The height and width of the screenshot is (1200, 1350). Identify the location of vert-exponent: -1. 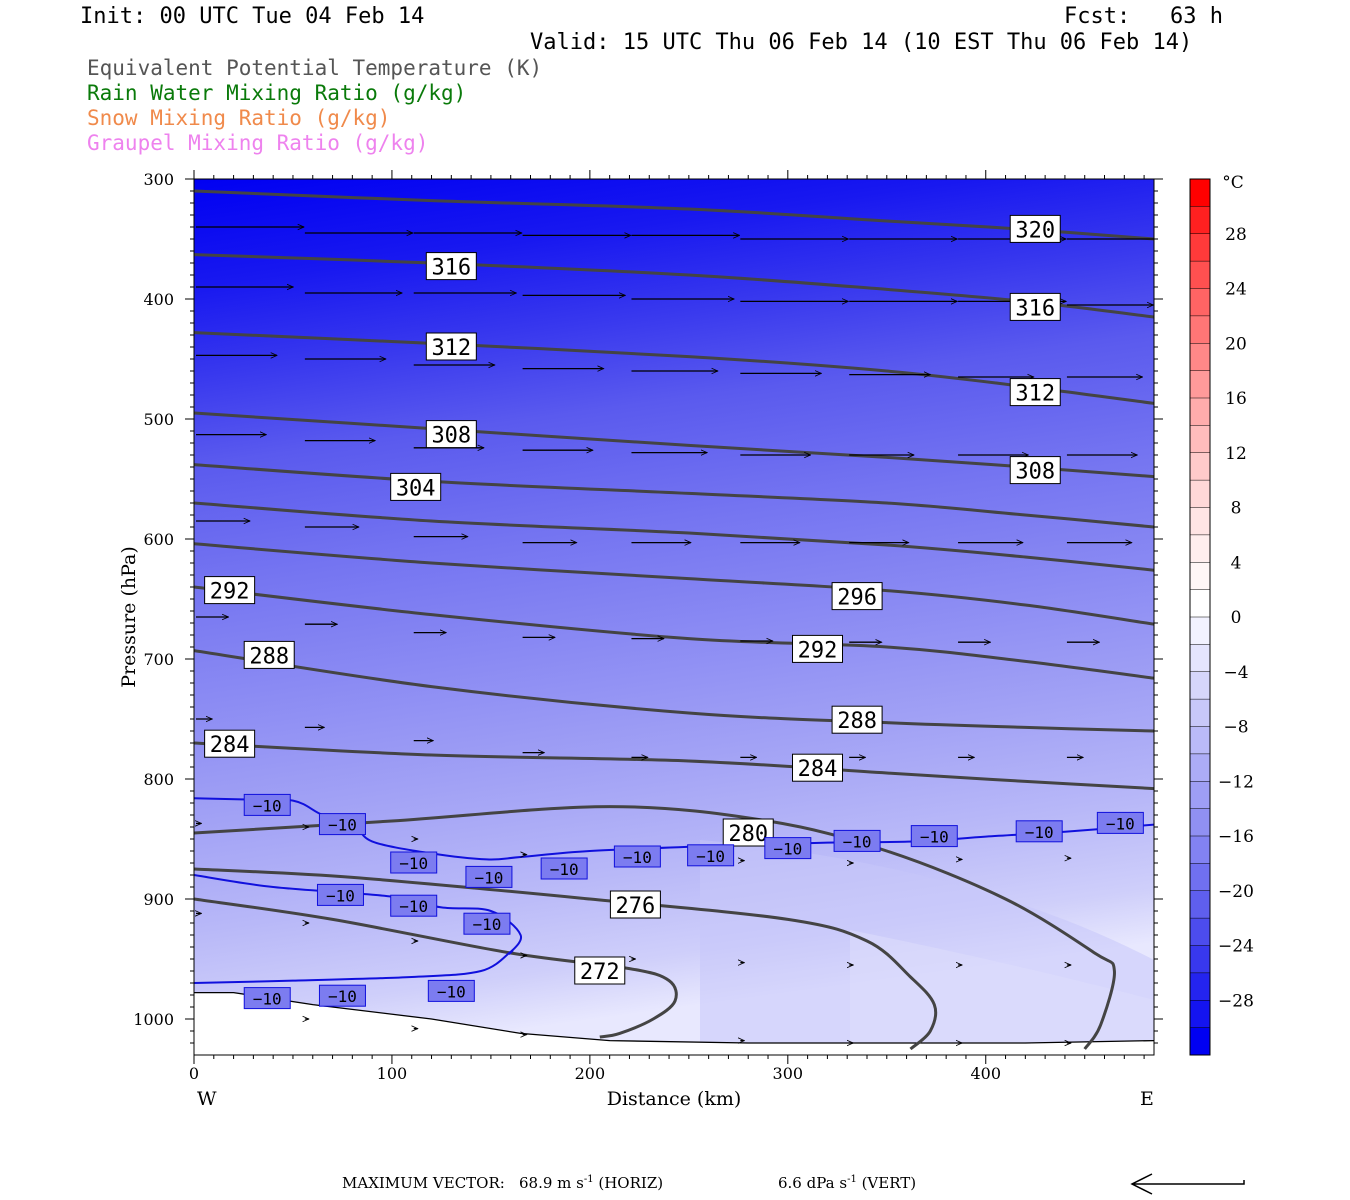
(852, 1179).